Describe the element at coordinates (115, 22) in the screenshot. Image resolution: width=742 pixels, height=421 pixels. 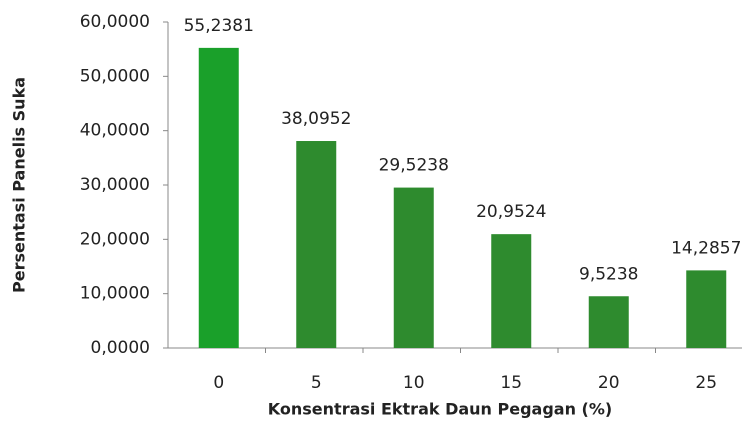
I see `y-tick-label: 60,0000` at that location.